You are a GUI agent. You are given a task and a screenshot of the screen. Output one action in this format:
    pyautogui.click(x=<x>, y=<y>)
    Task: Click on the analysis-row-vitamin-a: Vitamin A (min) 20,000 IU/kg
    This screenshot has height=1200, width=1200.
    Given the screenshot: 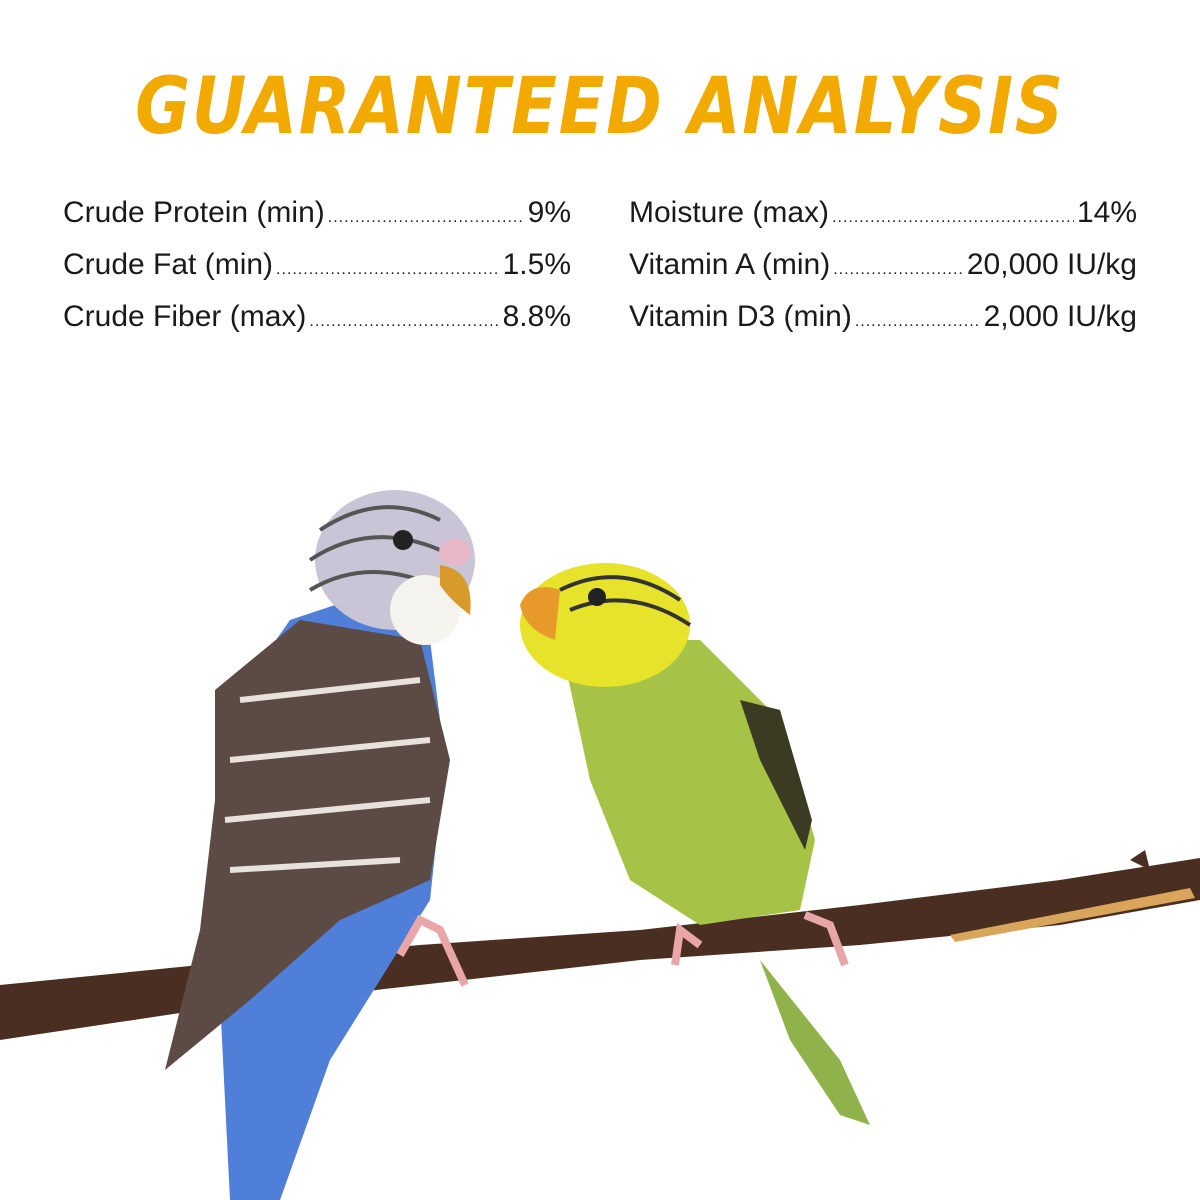 What is the action you would take?
    pyautogui.click(x=883, y=274)
    